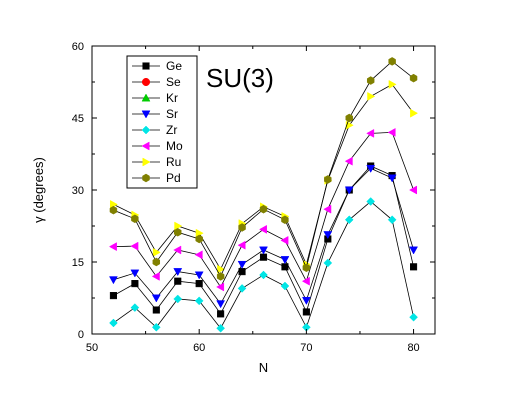 Image resolution: width=518 pixels, height=400 pixels. I want to click on x-tick-label: 80, so click(413, 348).